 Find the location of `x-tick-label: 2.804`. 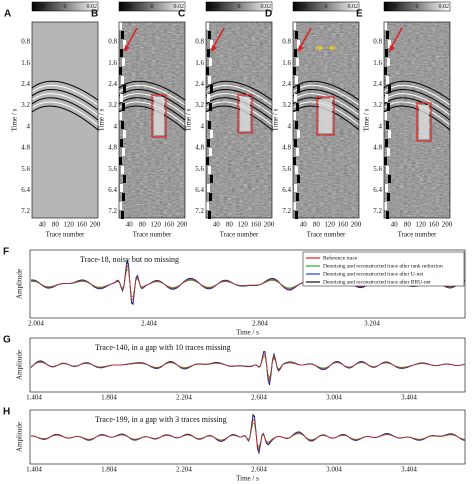

x-tick-label: 2.804 is located at coordinates (260, 324).